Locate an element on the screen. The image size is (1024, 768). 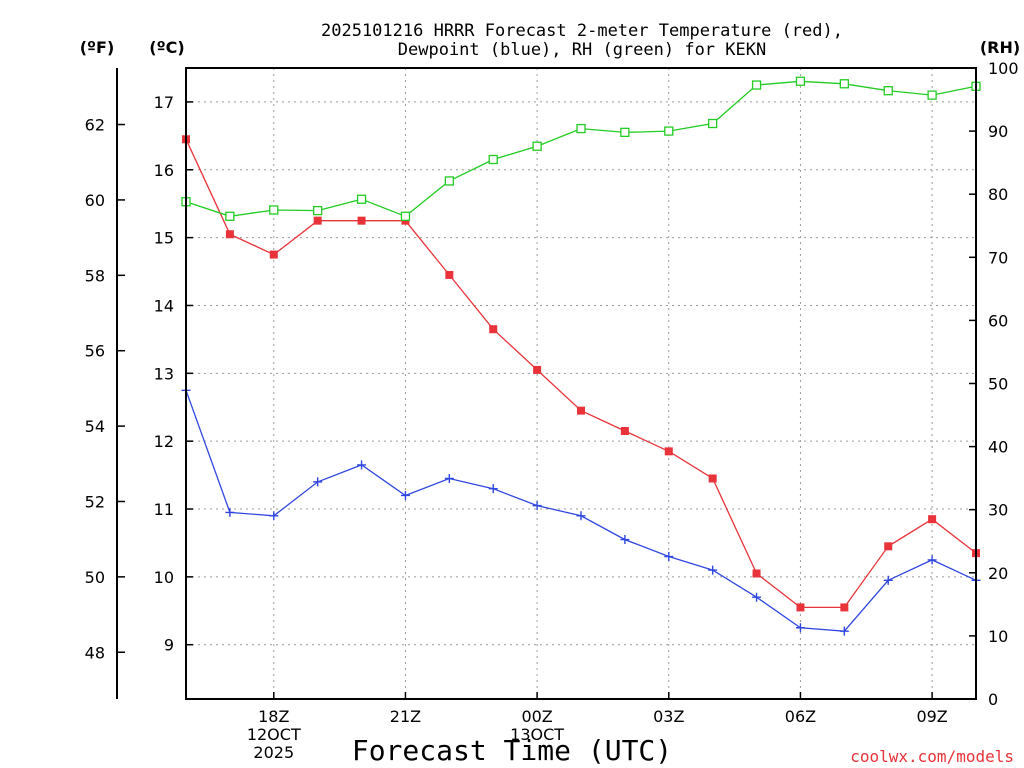
rh-tick-label: 50 is located at coordinates (998, 384).